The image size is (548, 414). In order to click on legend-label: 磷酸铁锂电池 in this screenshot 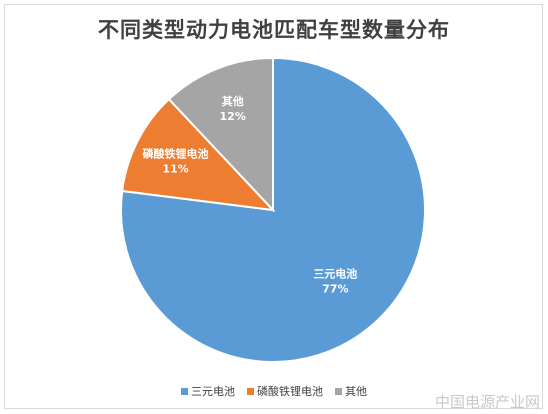, I will do `click(290, 391)`.